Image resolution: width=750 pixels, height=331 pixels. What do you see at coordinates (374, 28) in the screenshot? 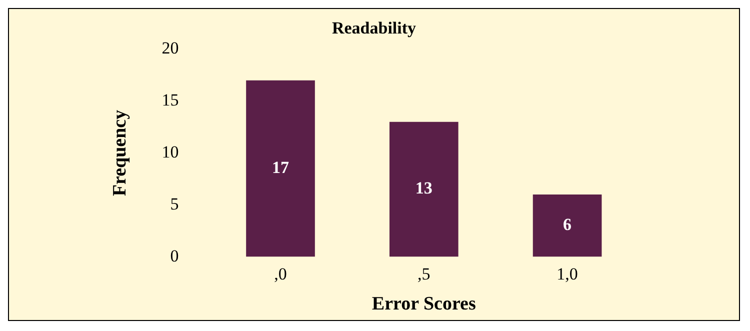
I see `chart-title: Readability` at bounding box center [374, 28].